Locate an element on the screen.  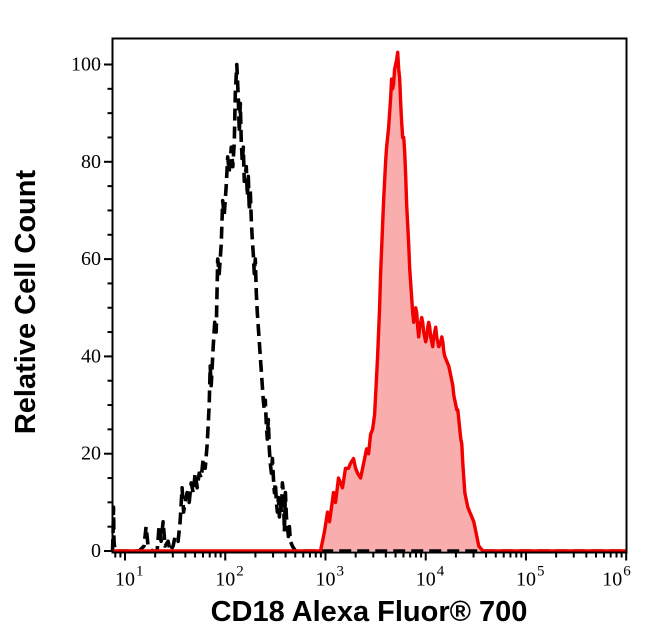
y-tick-label: 40 is located at coordinates (91, 356).